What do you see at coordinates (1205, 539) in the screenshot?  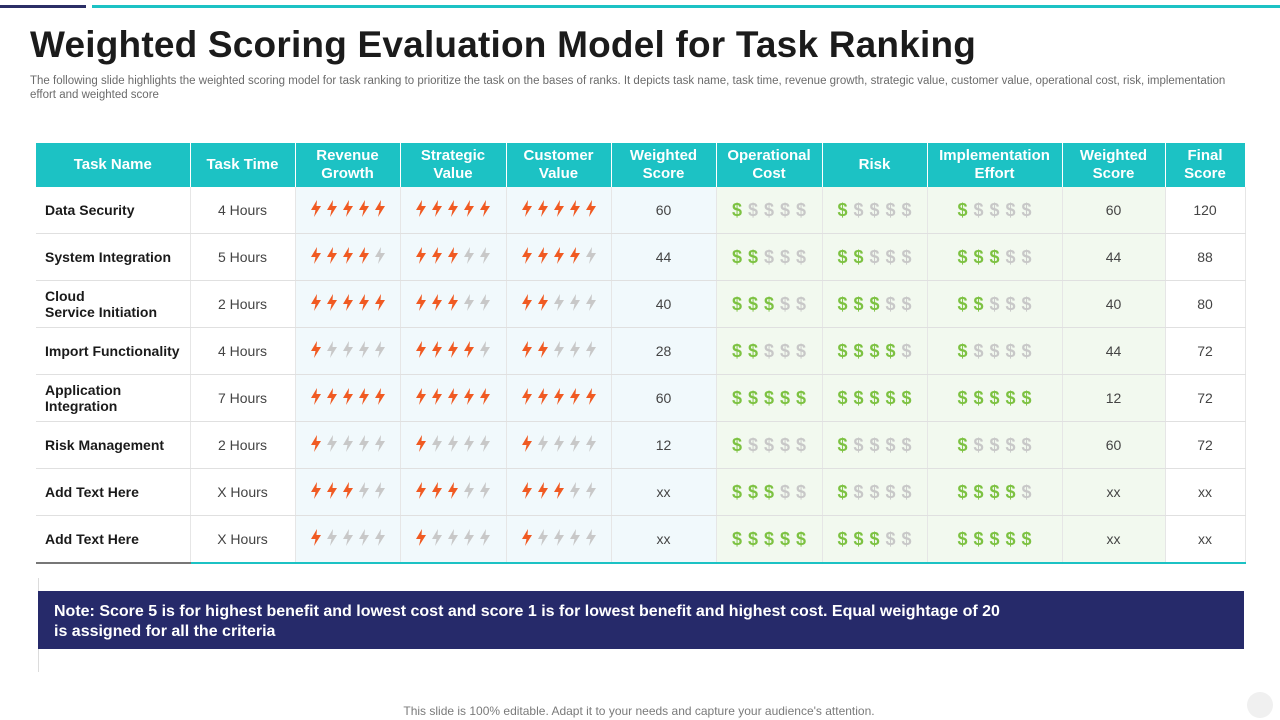 I see `final-score-cell: xx` at bounding box center [1205, 539].